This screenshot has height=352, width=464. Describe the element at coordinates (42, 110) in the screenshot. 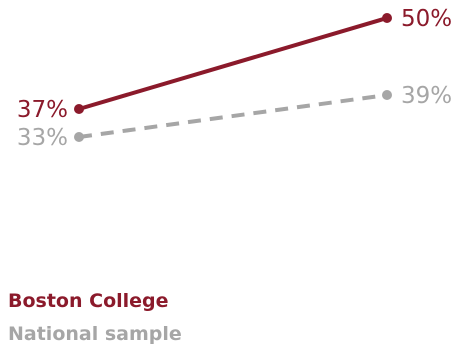

I see `data-label-boston-college-1: 37%` at that location.